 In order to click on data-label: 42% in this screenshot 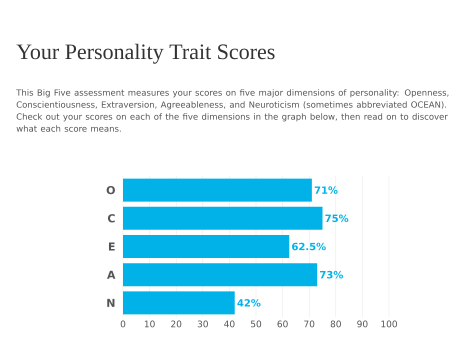, I will do `click(249, 303)`.